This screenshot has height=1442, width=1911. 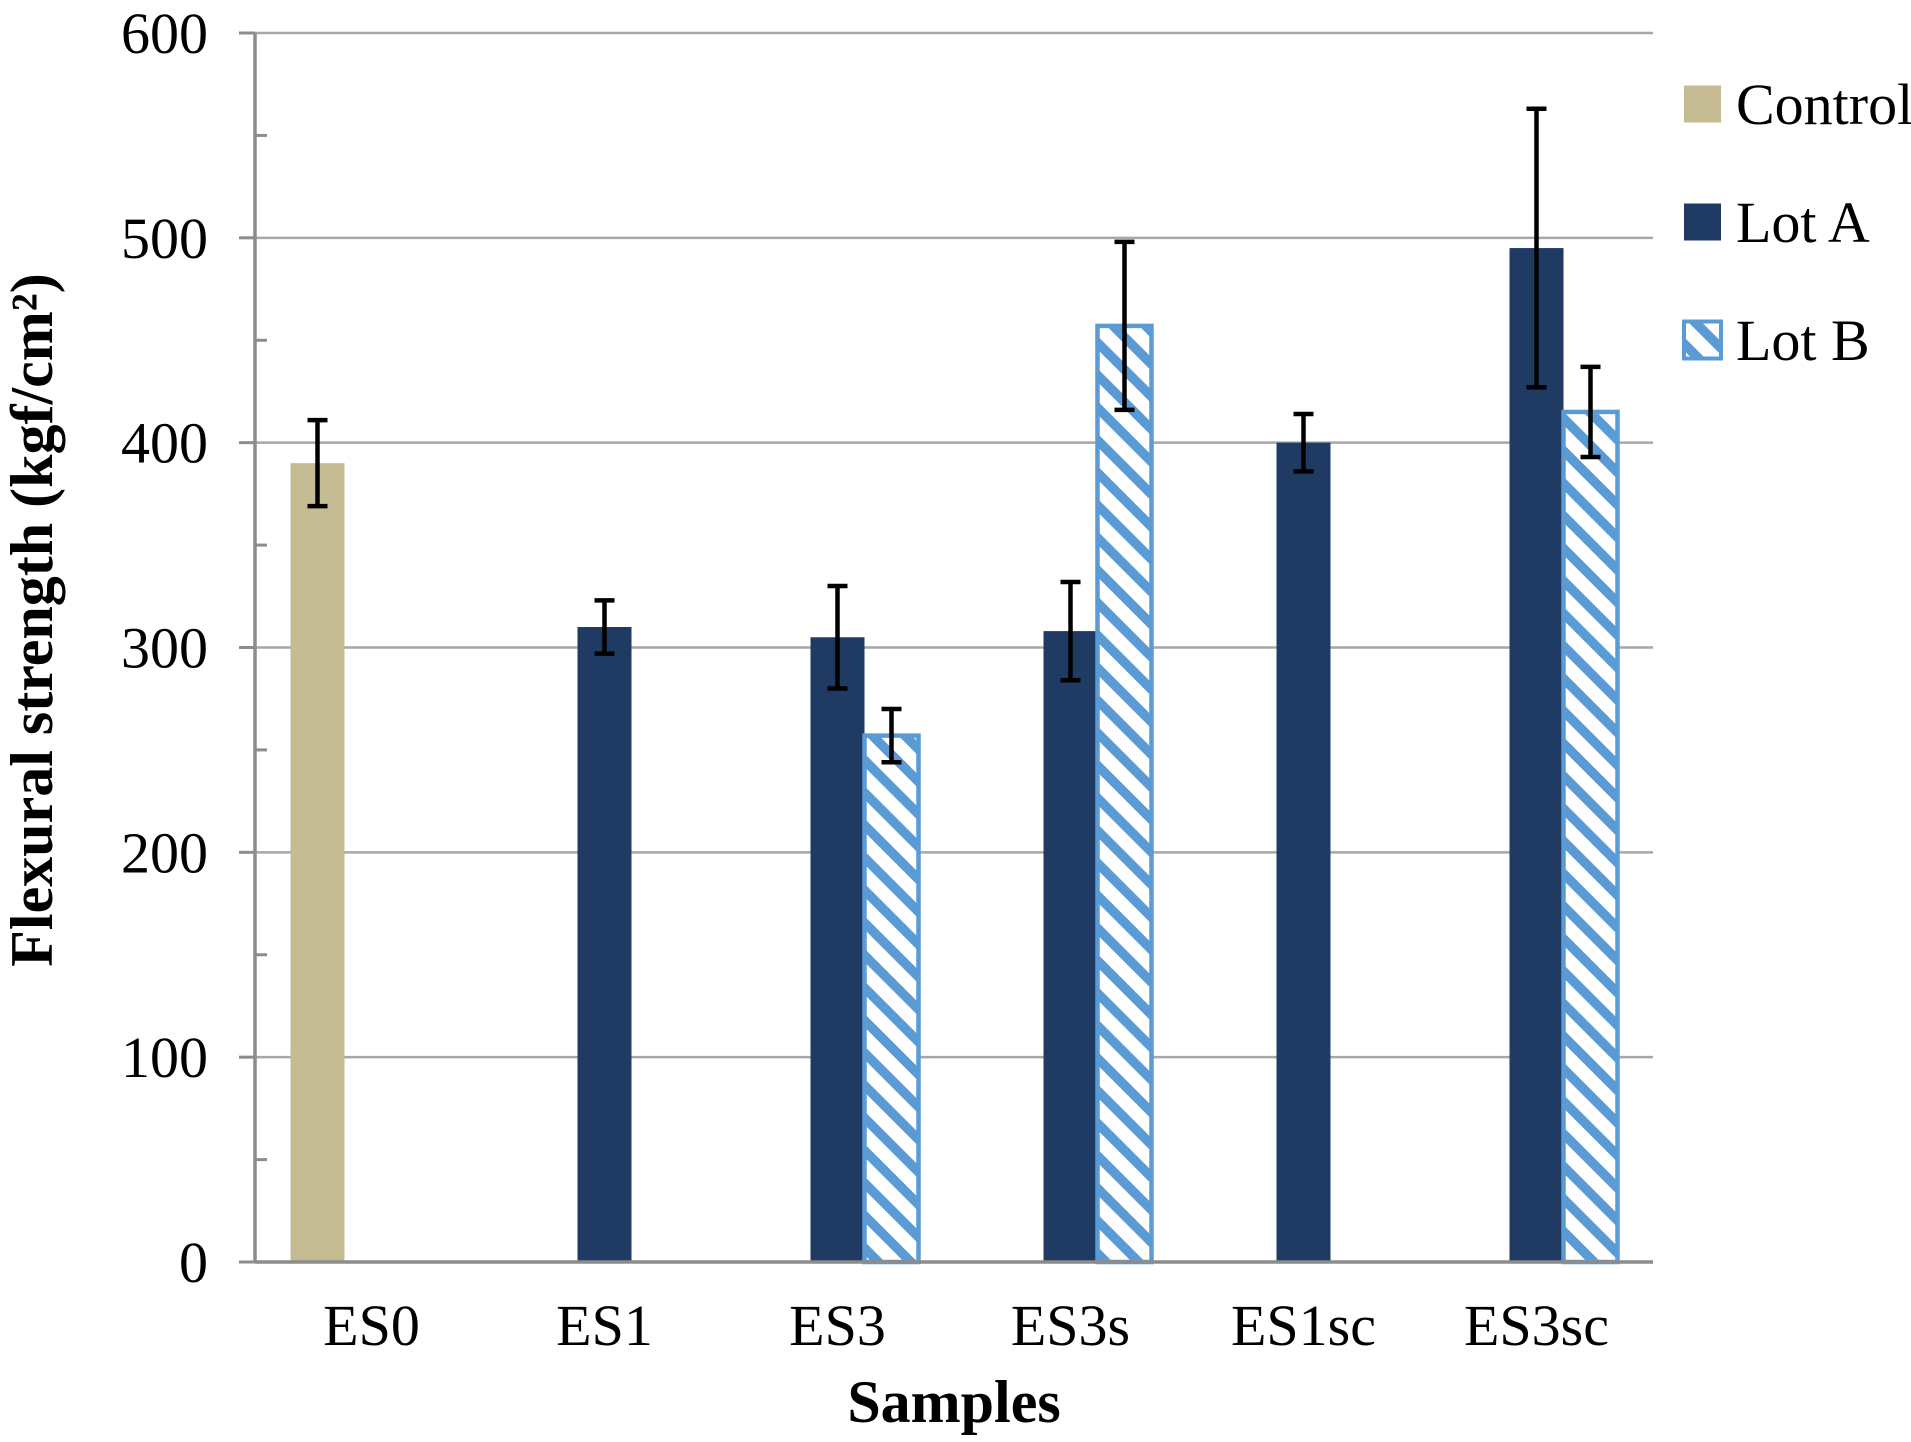 I want to click on bar-ES3sc-Lot B, so click(x=1590, y=837).